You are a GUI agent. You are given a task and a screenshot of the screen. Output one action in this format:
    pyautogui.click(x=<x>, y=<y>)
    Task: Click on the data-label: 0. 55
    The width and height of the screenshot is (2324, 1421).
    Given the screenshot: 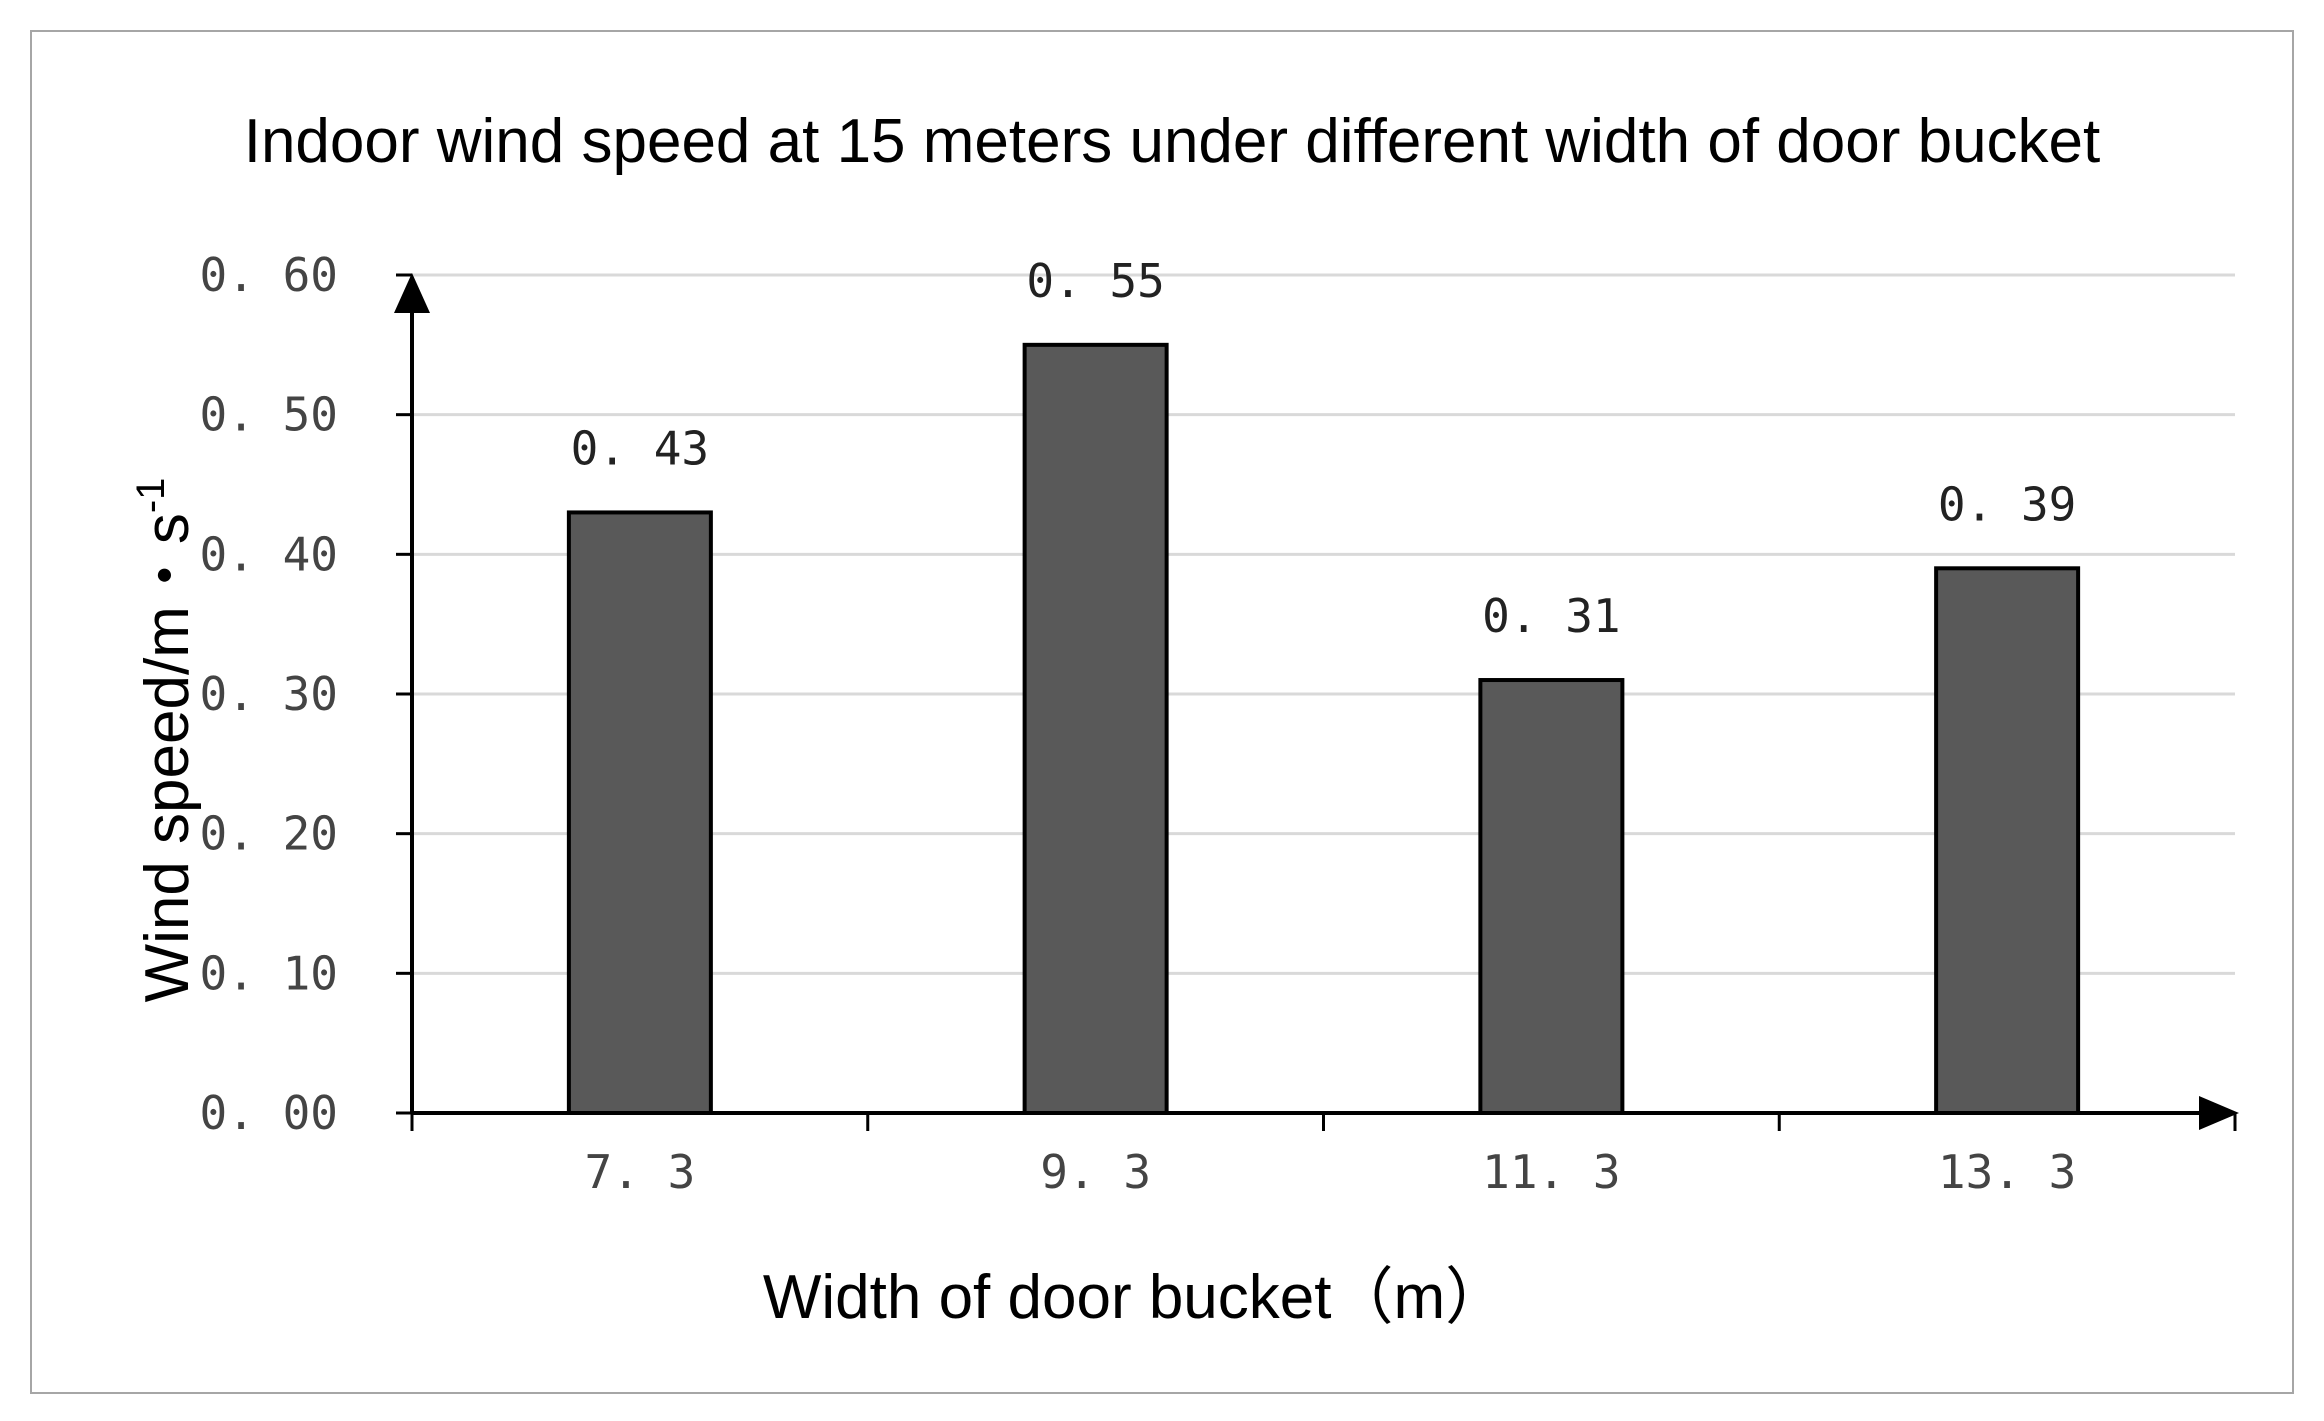 What is the action you would take?
    pyautogui.click(x=1095, y=281)
    